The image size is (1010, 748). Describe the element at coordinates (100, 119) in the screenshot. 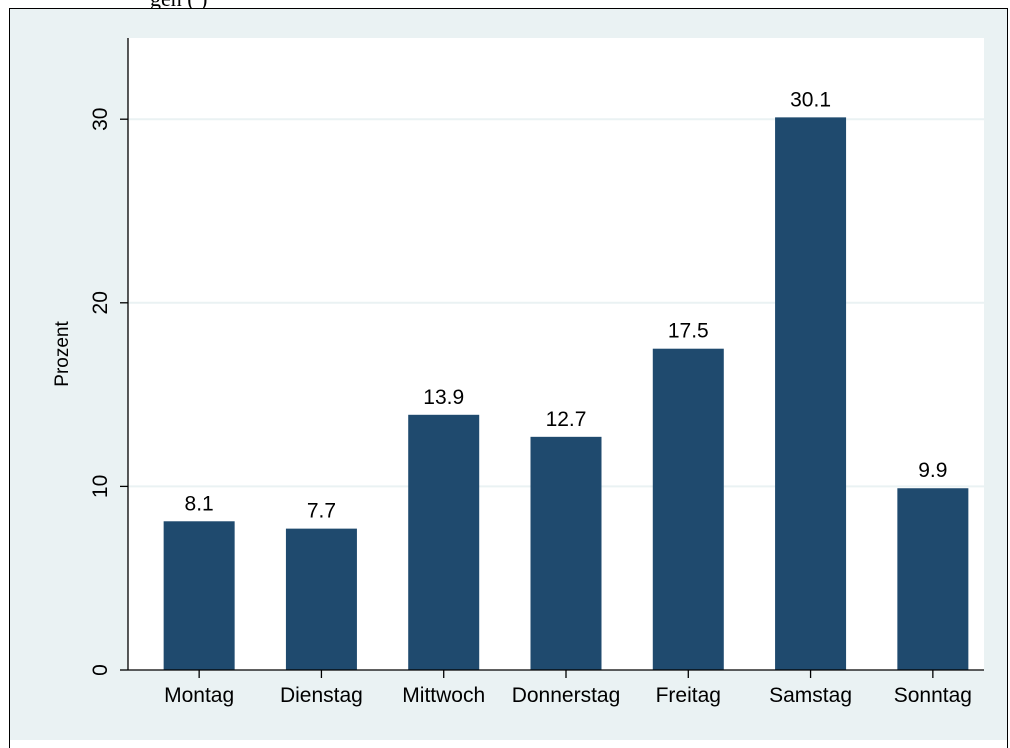

I see `y-tick-label: 30` at that location.